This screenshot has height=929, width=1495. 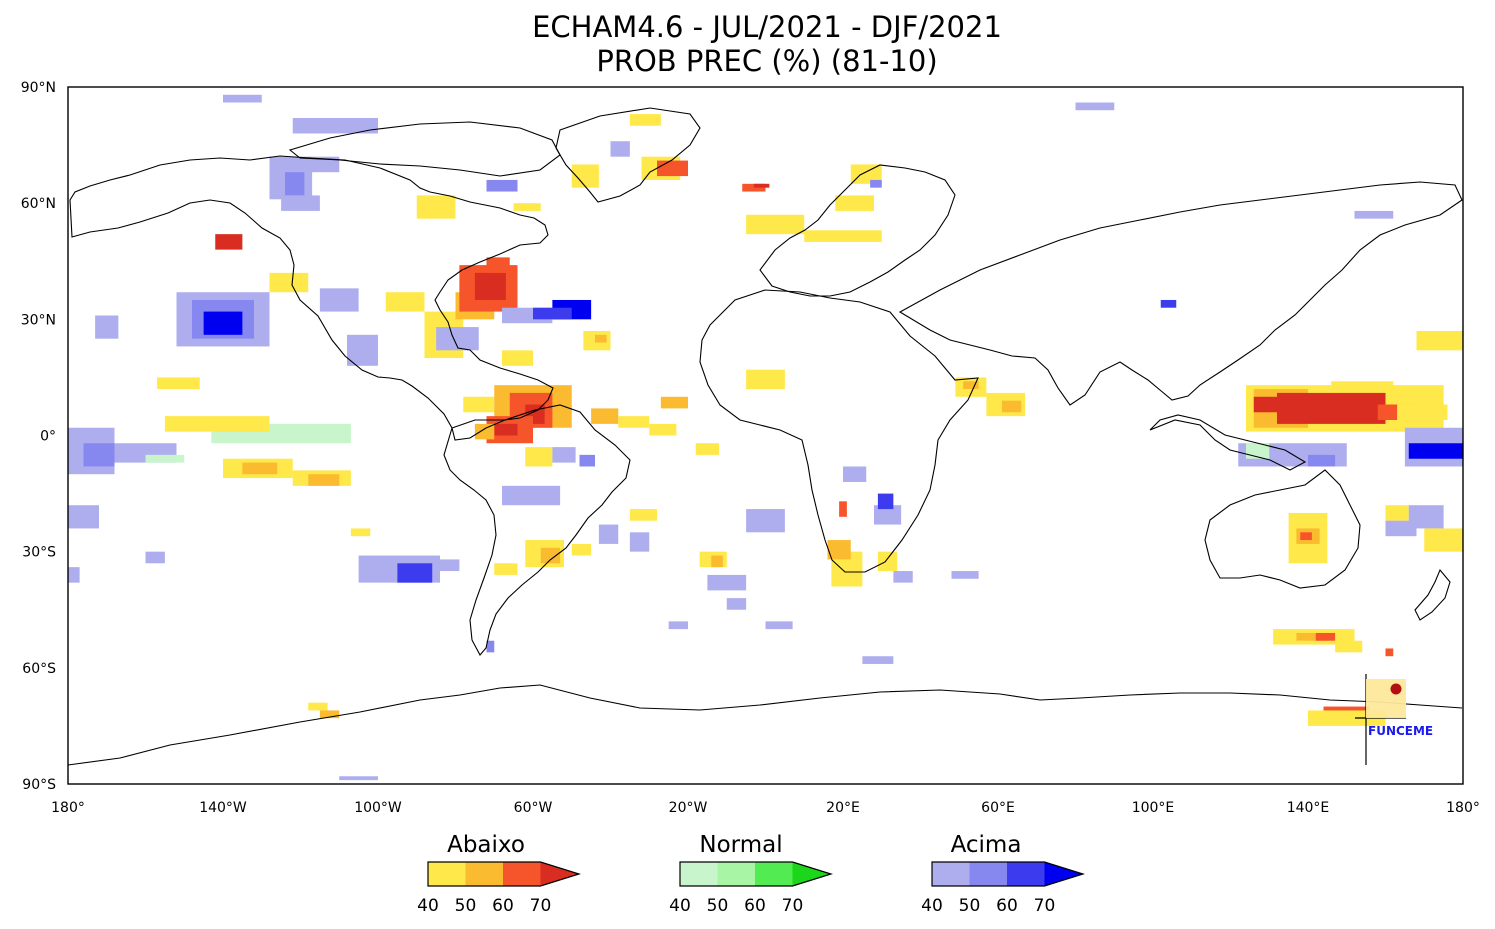 What do you see at coordinates (1153, 808) in the screenshot?
I see `lon-tick-label: 100°E` at bounding box center [1153, 808].